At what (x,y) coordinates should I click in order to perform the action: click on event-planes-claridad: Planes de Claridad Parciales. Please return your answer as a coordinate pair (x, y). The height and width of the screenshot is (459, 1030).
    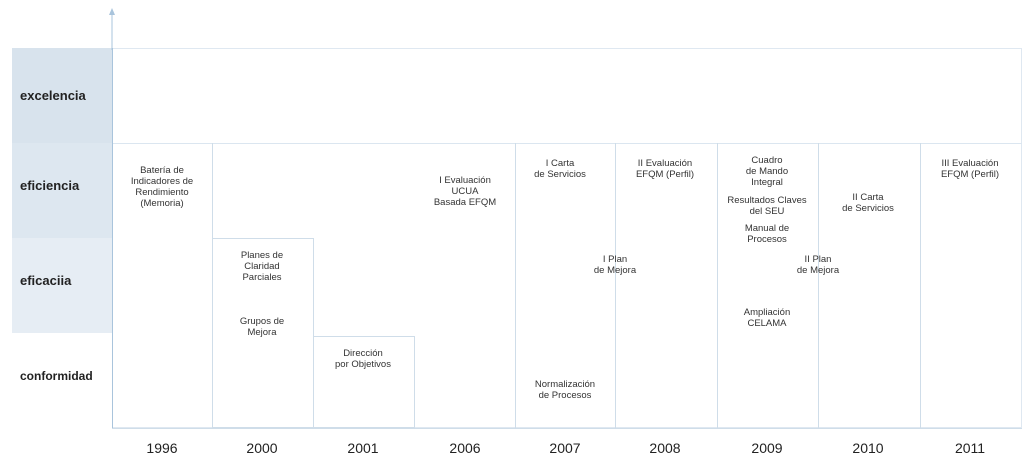
    Looking at the image, I should click on (262, 266).